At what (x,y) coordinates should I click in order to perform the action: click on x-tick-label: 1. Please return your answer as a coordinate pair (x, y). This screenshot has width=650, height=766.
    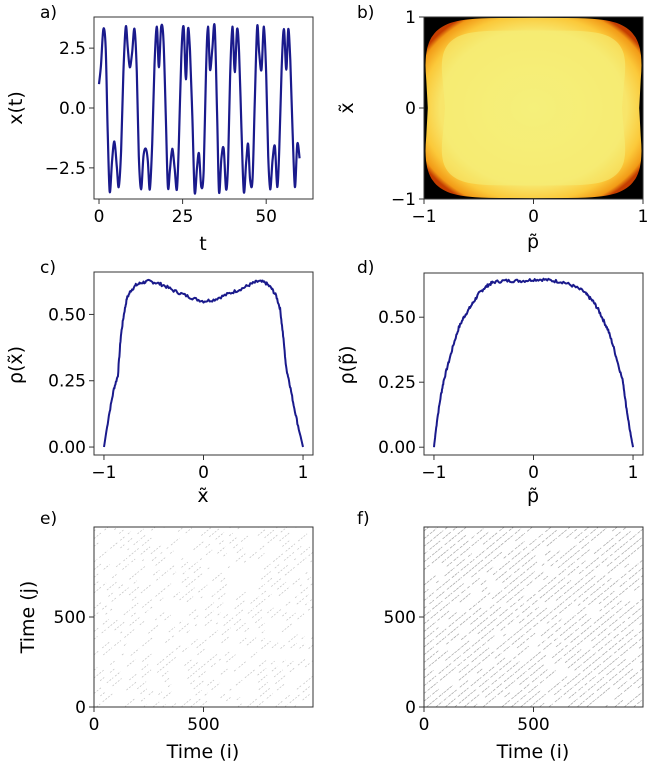
    Looking at the image, I should click on (303, 473).